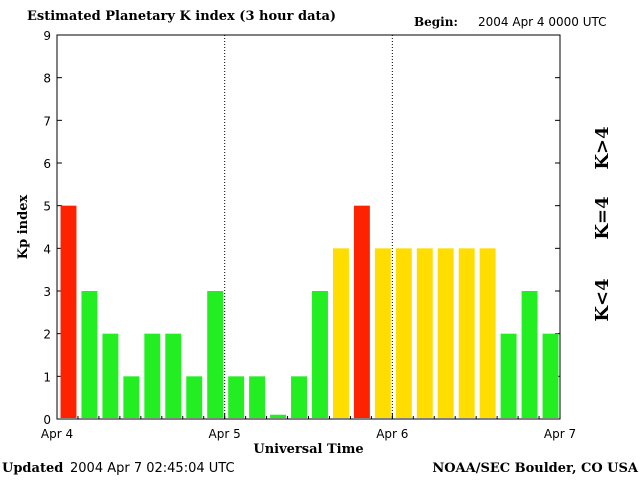  I want to click on y-tick-label: 1, so click(47, 377).